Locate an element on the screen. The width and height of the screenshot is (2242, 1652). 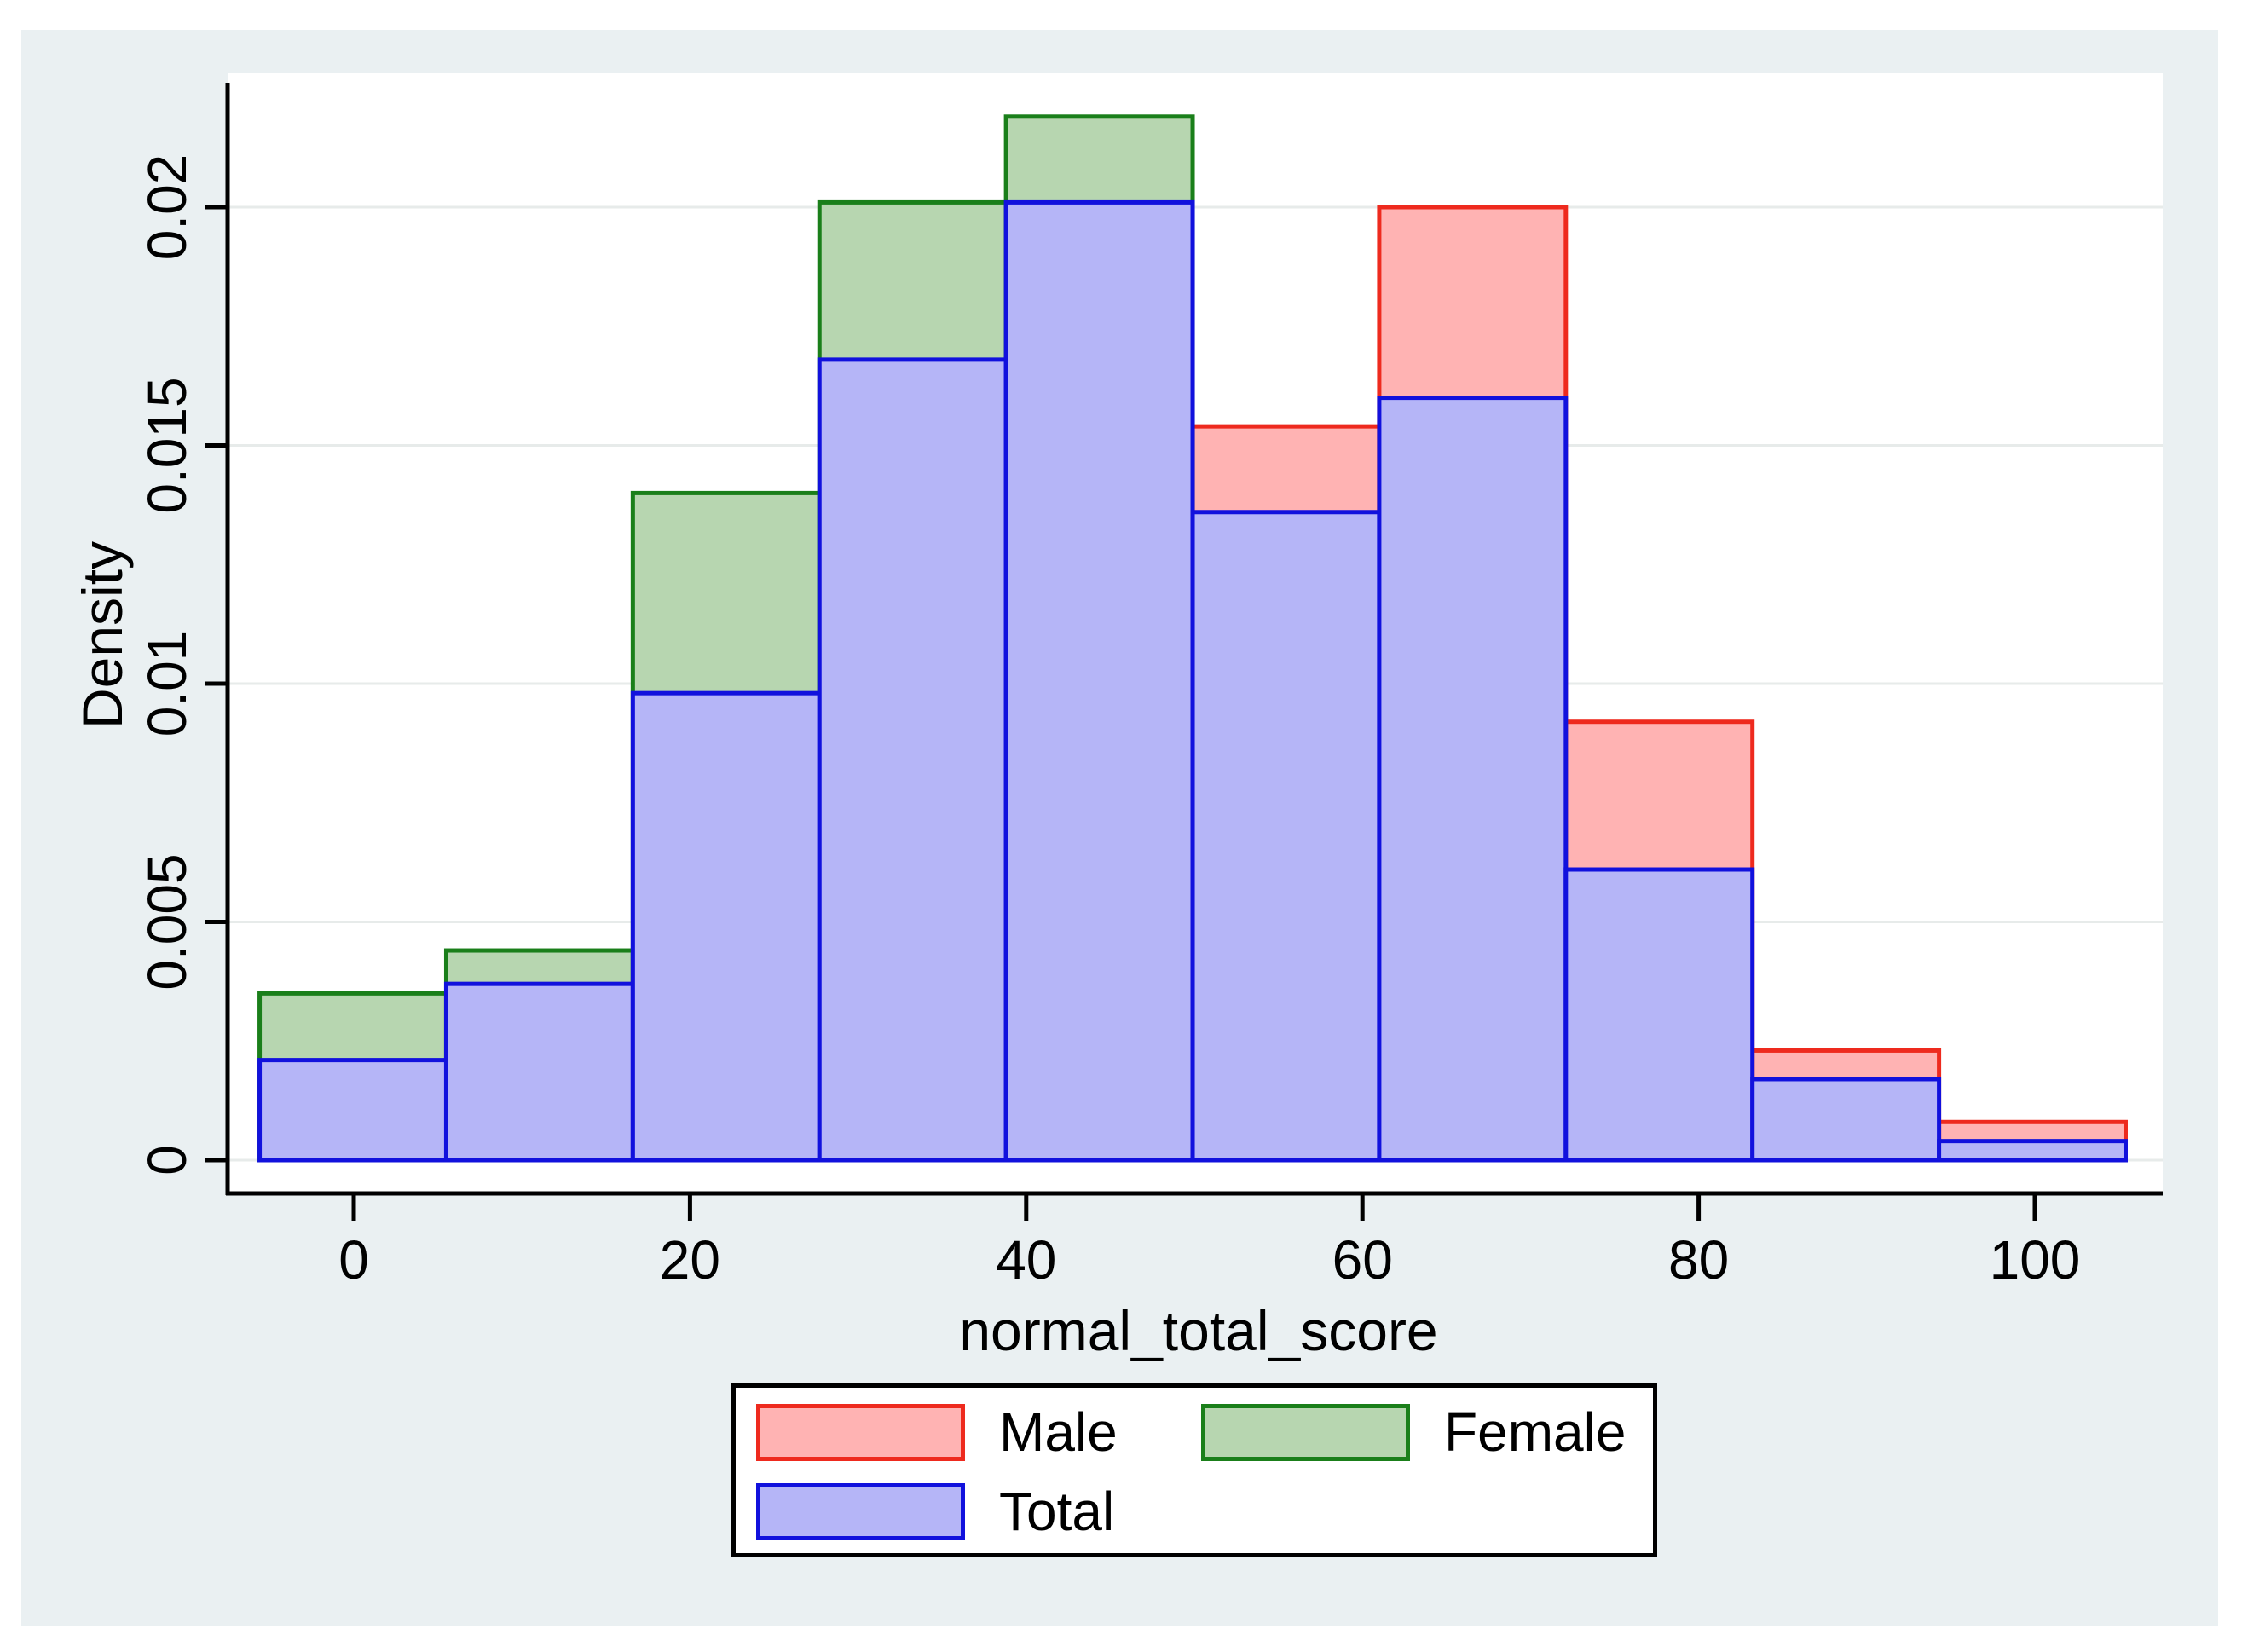
x-tick-label: 100 is located at coordinates (2035, 1260).